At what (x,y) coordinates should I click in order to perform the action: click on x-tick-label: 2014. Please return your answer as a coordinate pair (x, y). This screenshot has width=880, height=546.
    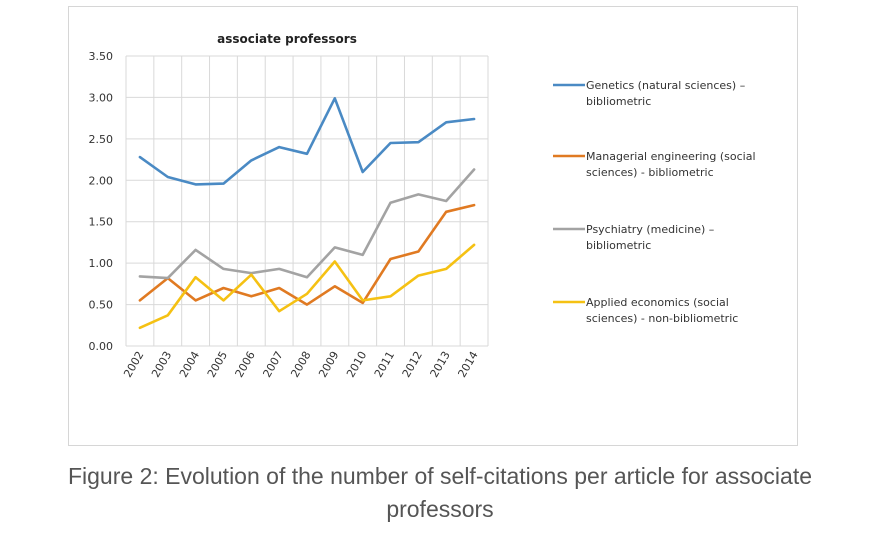
    Looking at the image, I should click on (467, 364).